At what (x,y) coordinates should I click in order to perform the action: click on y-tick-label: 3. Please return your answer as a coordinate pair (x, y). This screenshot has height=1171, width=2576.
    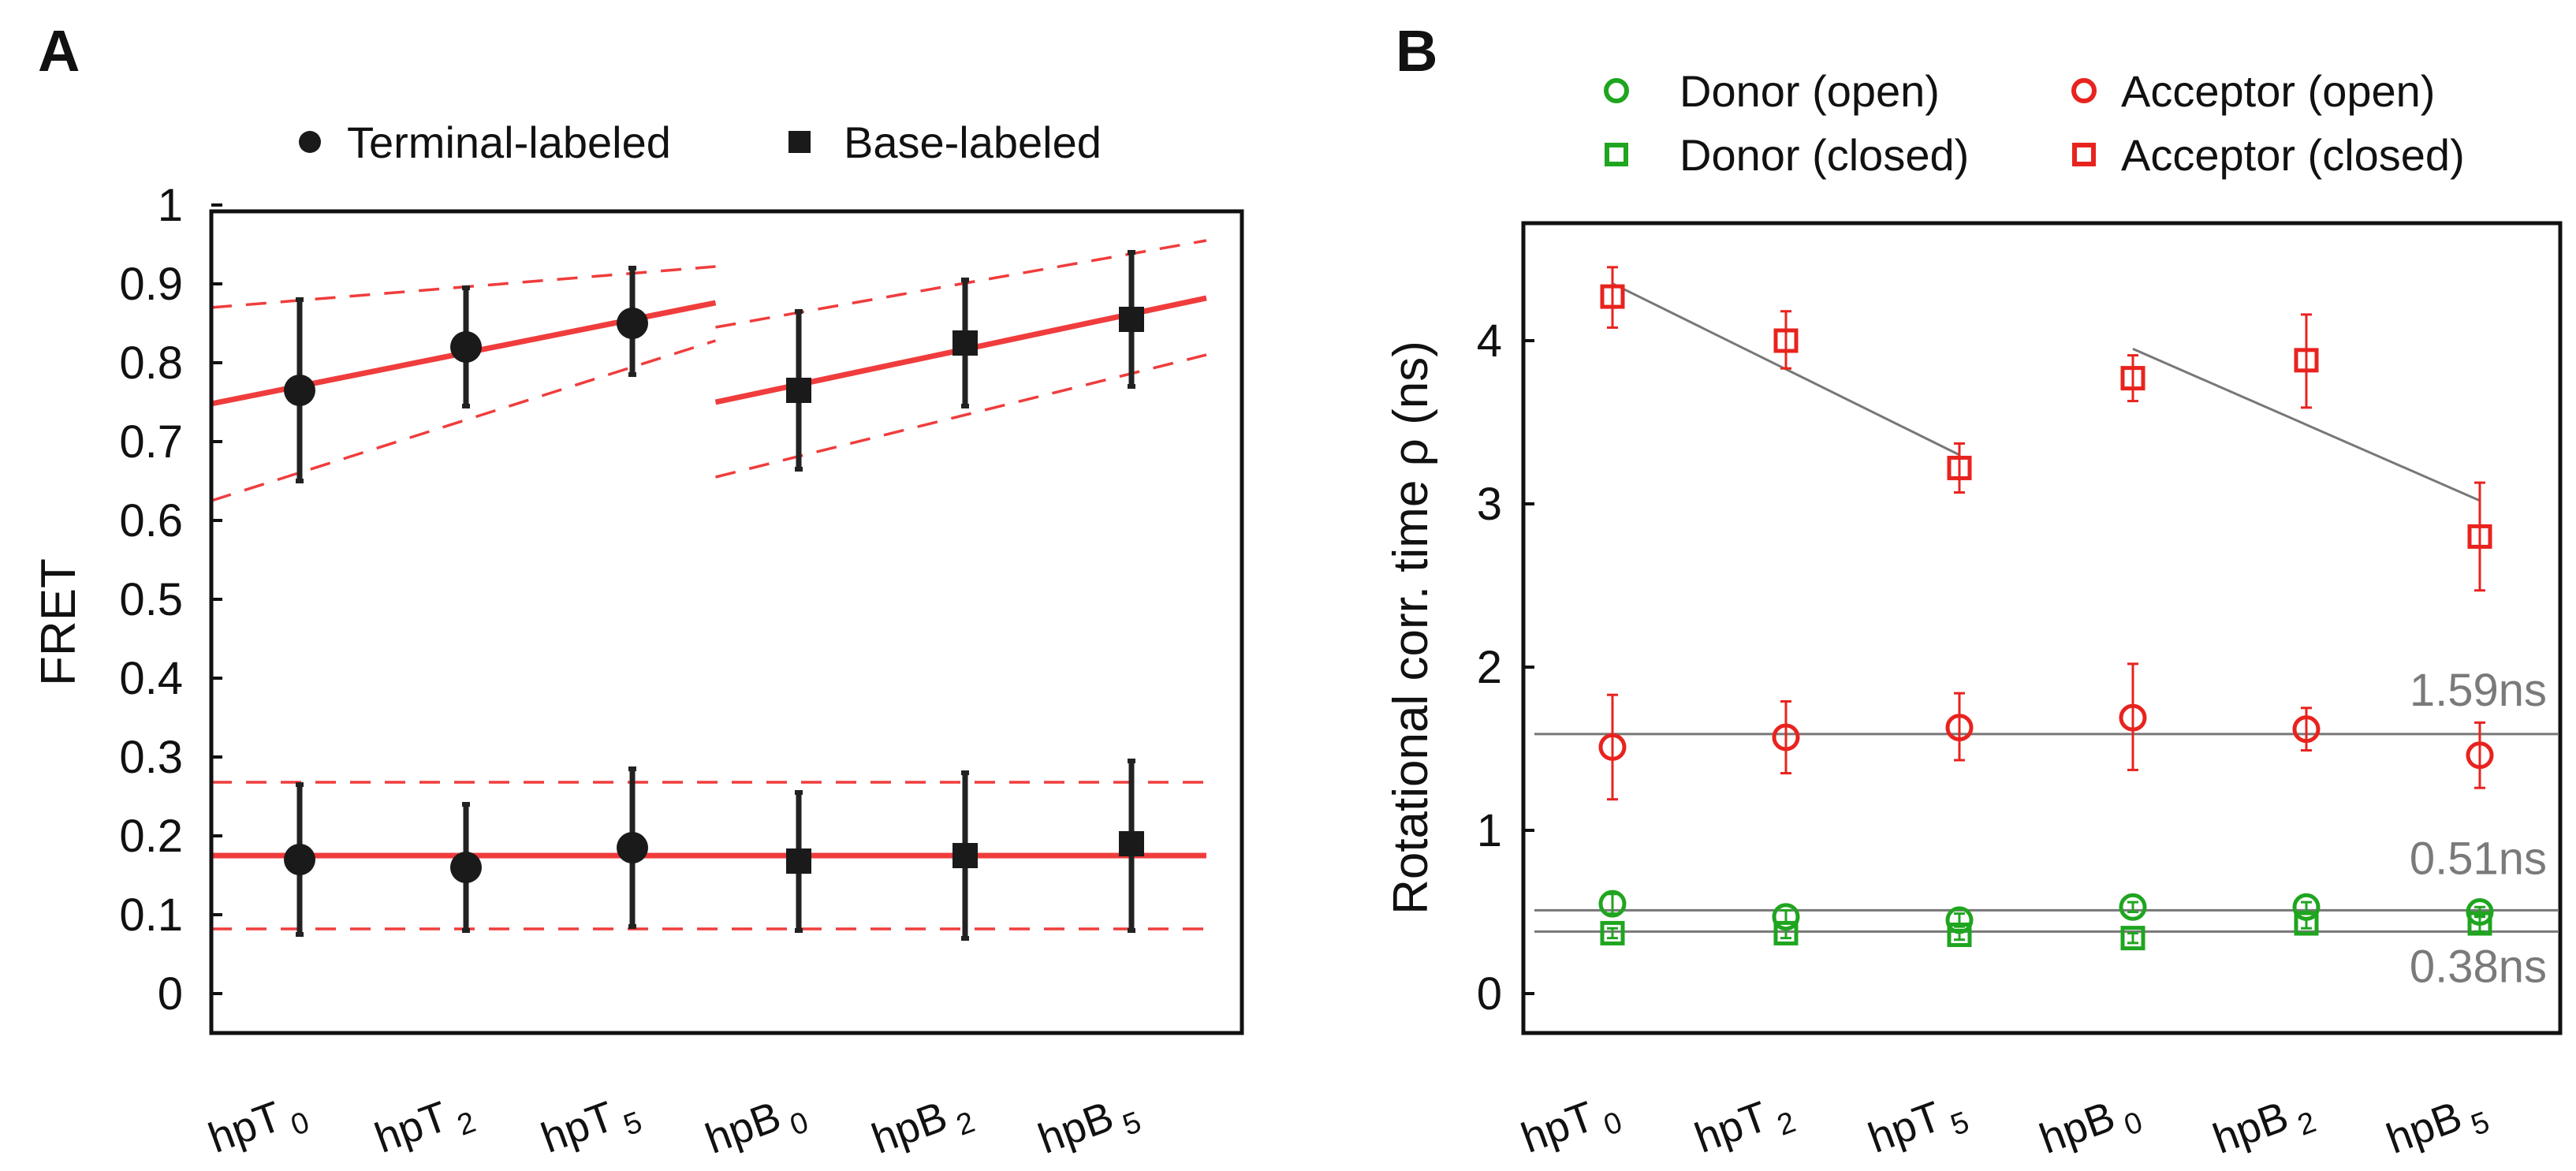
    Looking at the image, I should click on (1490, 504).